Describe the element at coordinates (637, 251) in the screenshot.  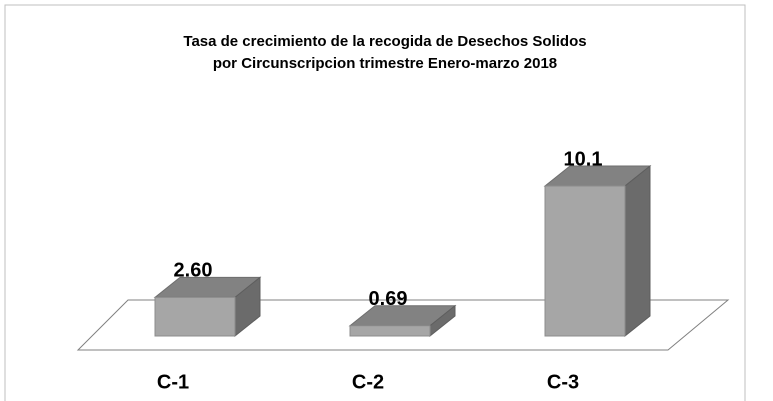
I see `bar-side` at that location.